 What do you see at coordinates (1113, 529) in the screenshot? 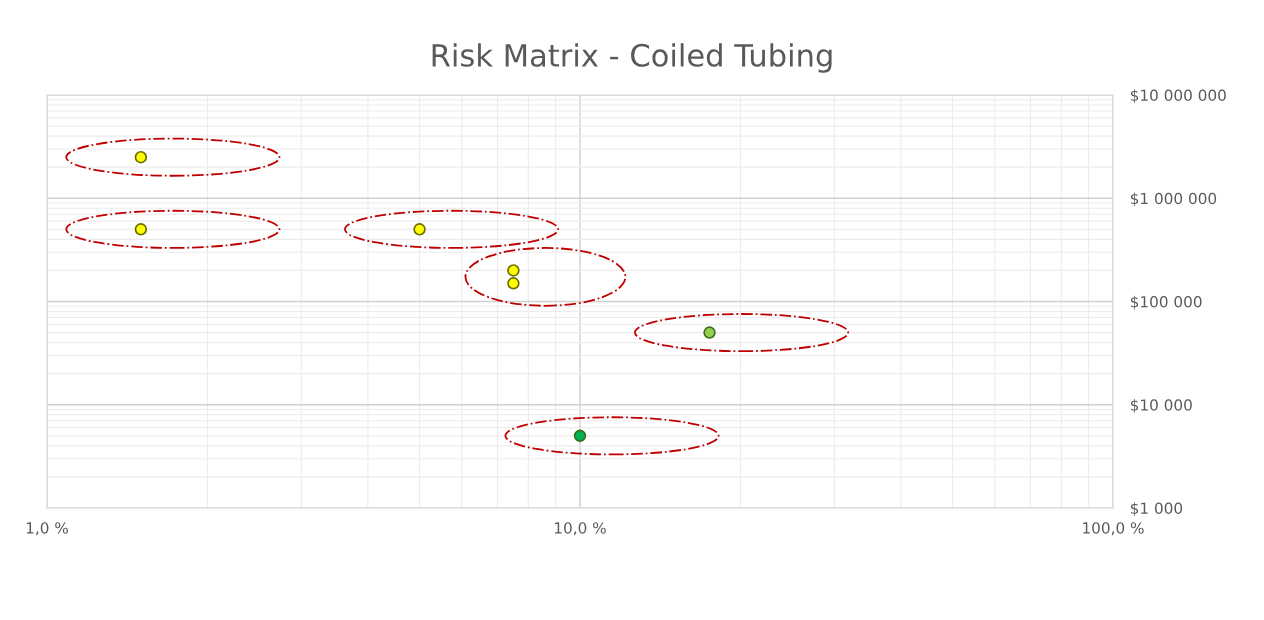
I see `x-tick-label: 100,0 %` at bounding box center [1113, 529].